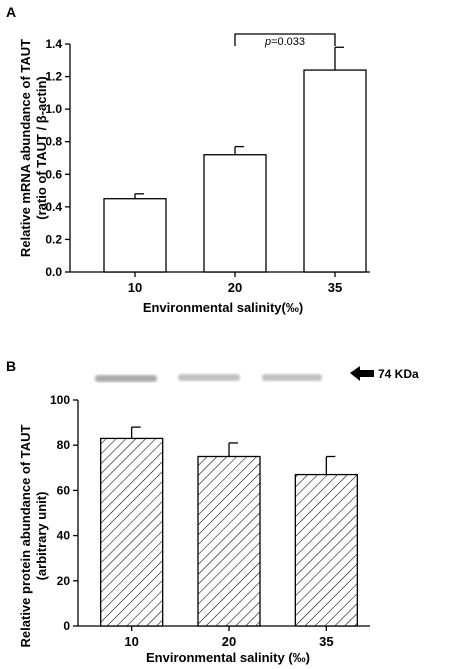 The height and width of the screenshot is (669, 454). Describe the element at coordinates (131, 641) in the screenshot. I see `panel-b-category-label: 10` at that location.